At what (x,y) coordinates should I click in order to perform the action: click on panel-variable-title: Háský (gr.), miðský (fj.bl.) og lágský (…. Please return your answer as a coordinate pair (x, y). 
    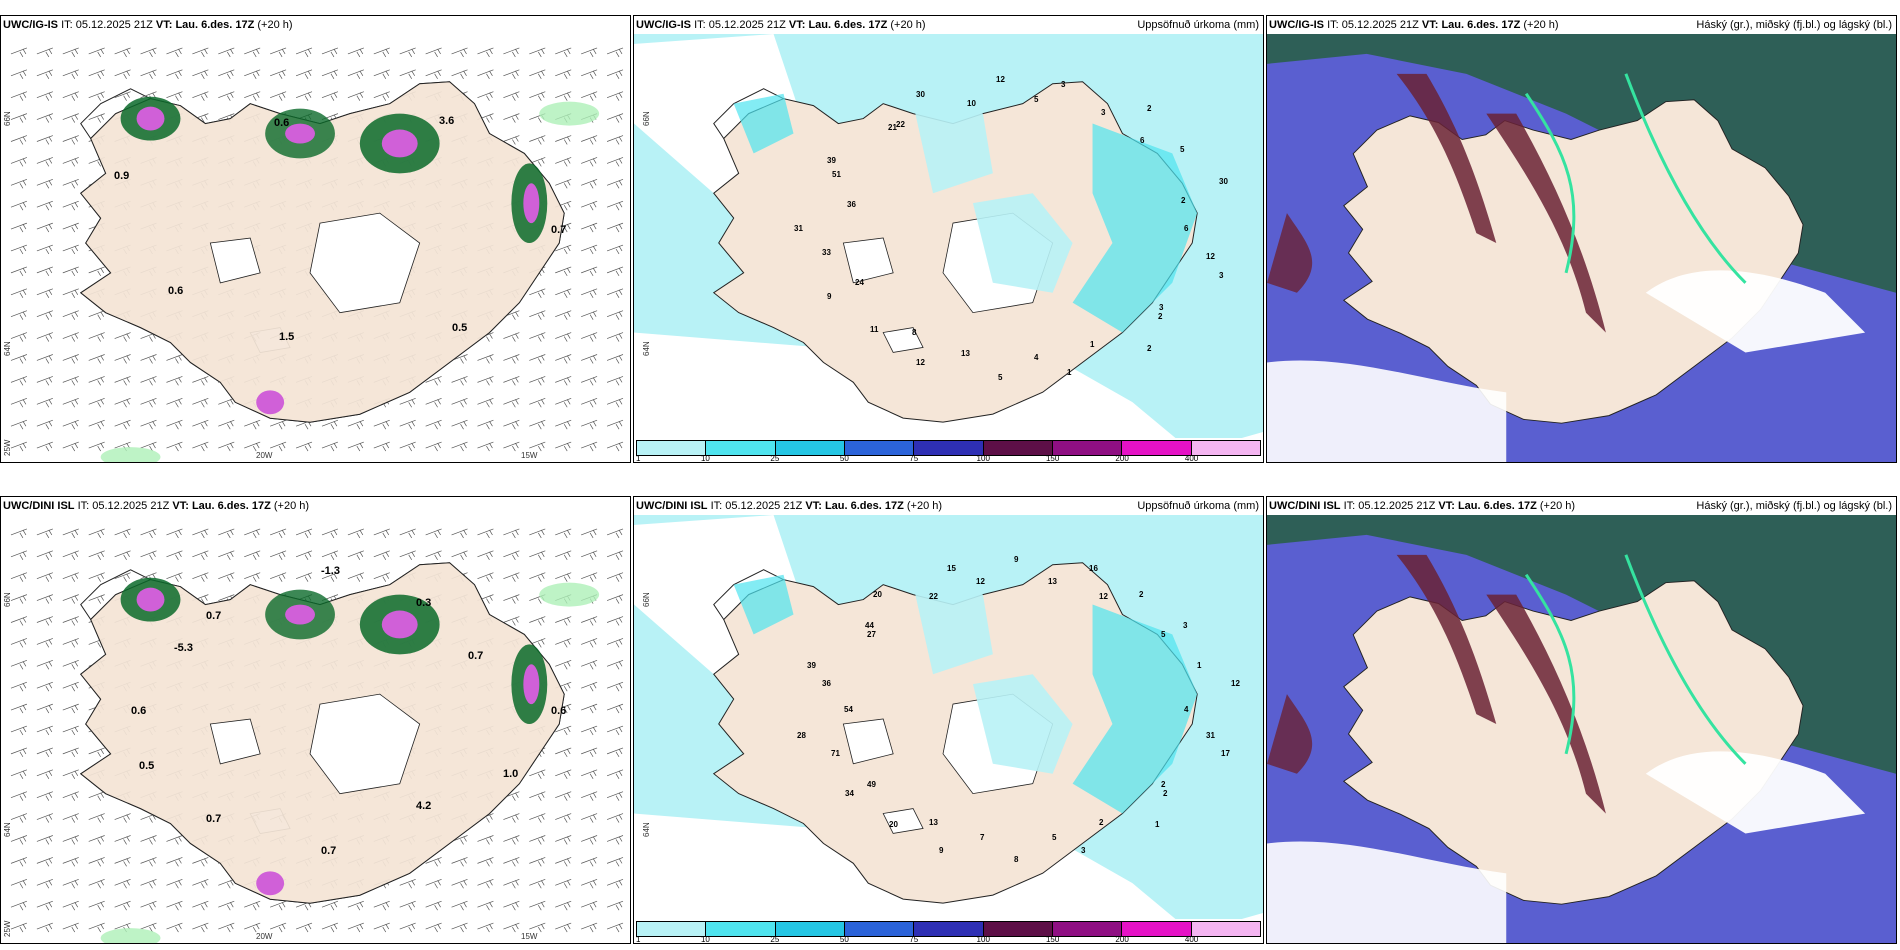
    Looking at the image, I should click on (1794, 25).